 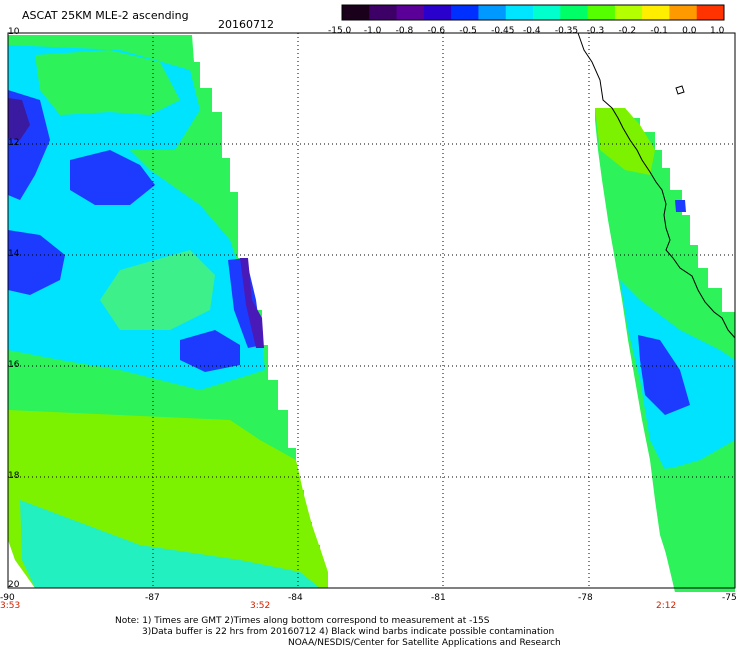 I want to click on right-swath, so click(x=665, y=350).